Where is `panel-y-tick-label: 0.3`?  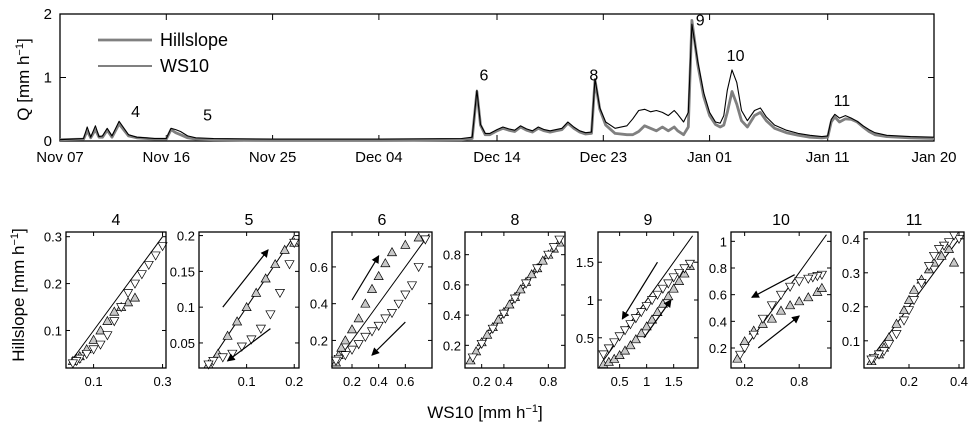
panel-y-tick-label: 0.3 is located at coordinates (851, 273).